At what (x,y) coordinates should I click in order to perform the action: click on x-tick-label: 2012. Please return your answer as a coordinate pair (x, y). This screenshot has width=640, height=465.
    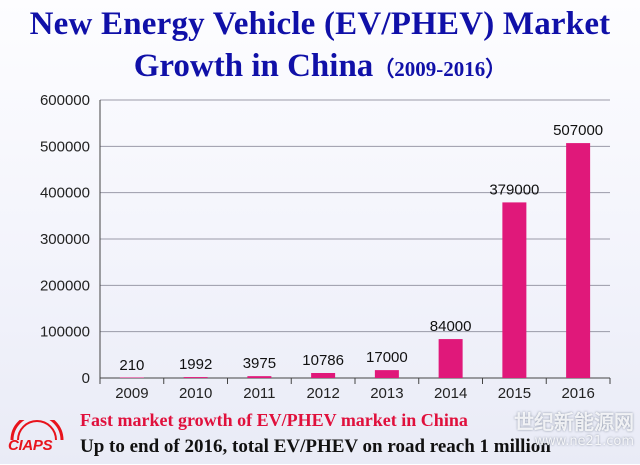
    Looking at the image, I should click on (322, 393).